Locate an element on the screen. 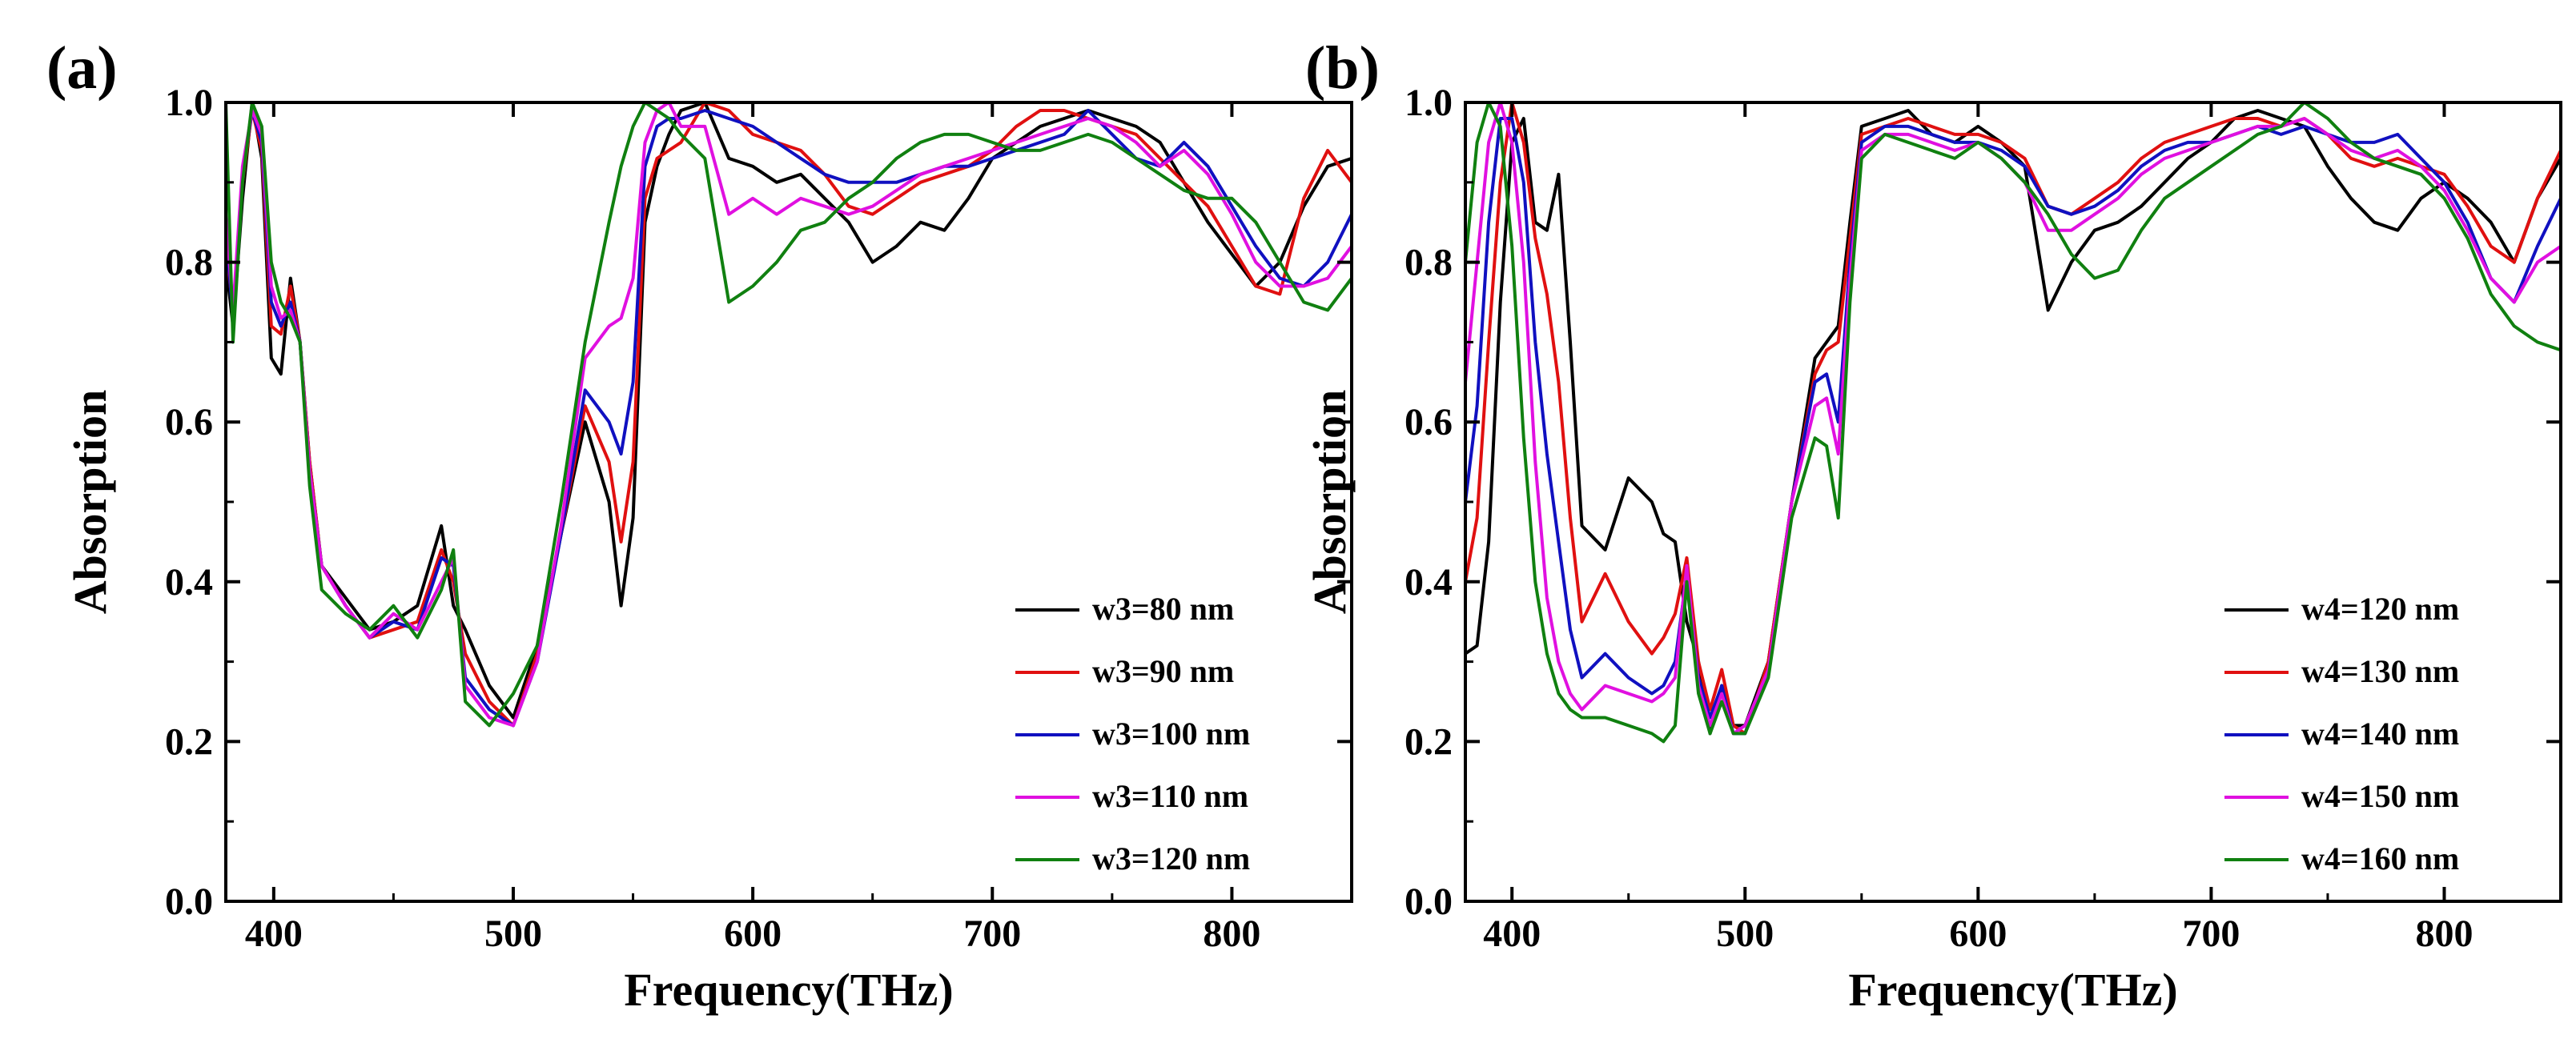 This screenshot has width=2576, height=1055. panel-label: (a) is located at coordinates (82, 68).